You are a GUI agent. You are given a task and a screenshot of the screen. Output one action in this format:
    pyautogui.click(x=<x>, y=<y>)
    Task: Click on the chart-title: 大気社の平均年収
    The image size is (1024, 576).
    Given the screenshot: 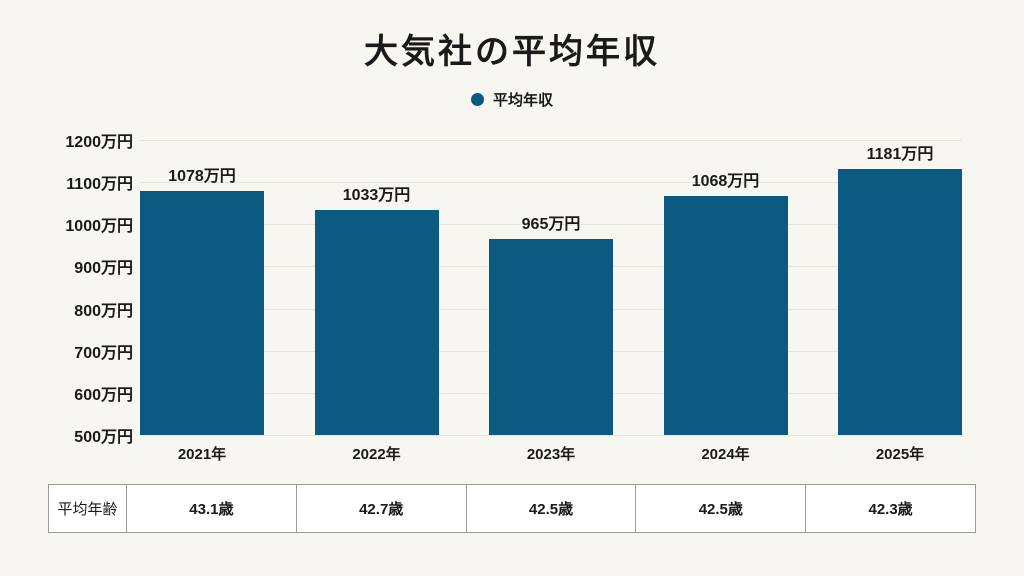 What is the action you would take?
    pyautogui.click(x=512, y=52)
    